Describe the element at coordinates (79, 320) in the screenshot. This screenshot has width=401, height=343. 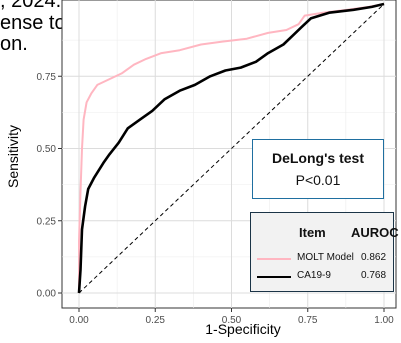
I see `x-tick-label: 0.00` at that location.